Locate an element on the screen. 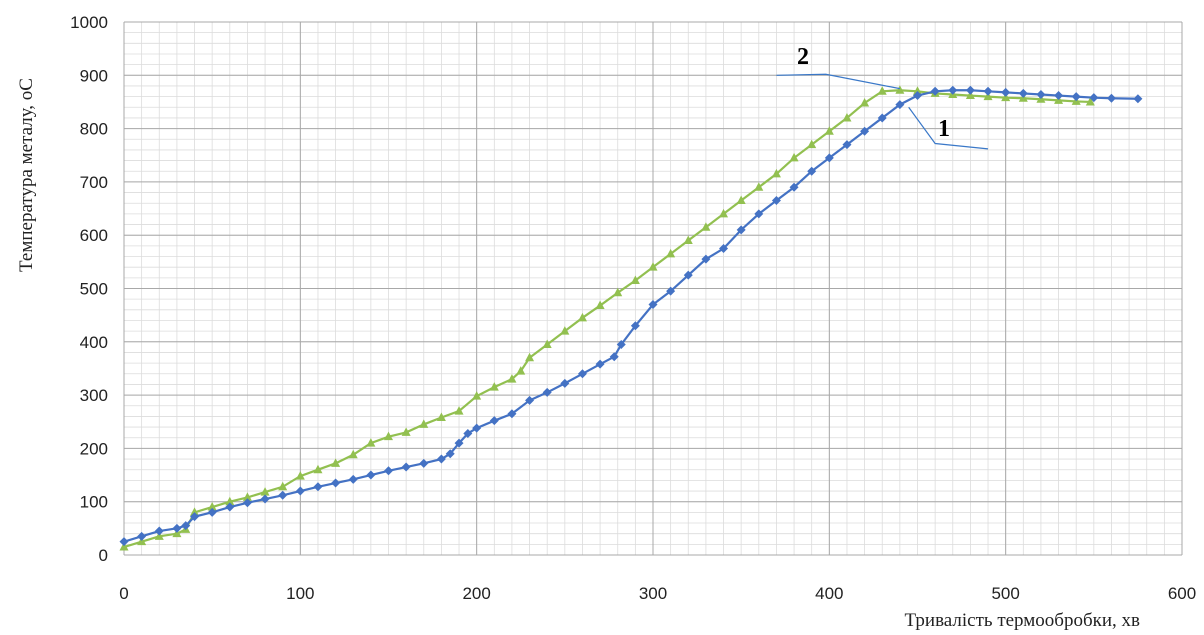 This screenshot has height=635, width=1204. x-axis-tick-labels: 0 100 200 300 400 500 600 is located at coordinates (657, 593).